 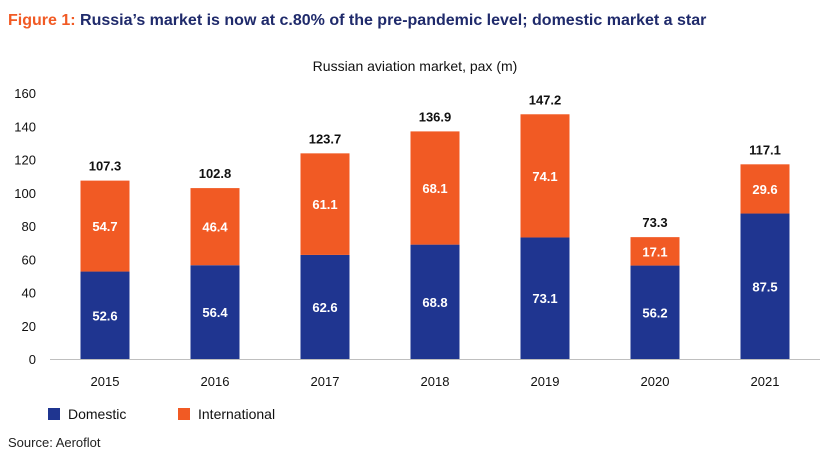 What do you see at coordinates (654, 222) in the screenshot?
I see `data-label-total: 73.3` at bounding box center [654, 222].